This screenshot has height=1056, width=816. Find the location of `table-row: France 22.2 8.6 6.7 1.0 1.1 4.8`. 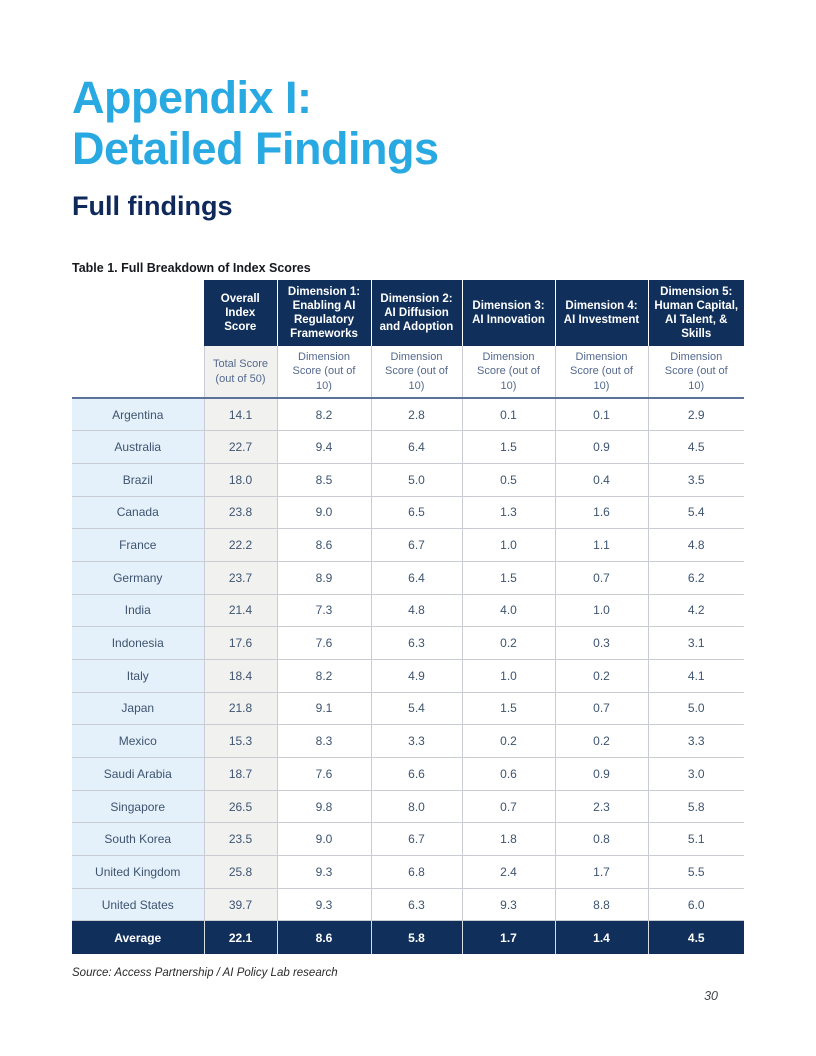

table-row: France 22.2 8.6 6.7 1.0 1.1 4.8 is located at coordinates (408, 545).